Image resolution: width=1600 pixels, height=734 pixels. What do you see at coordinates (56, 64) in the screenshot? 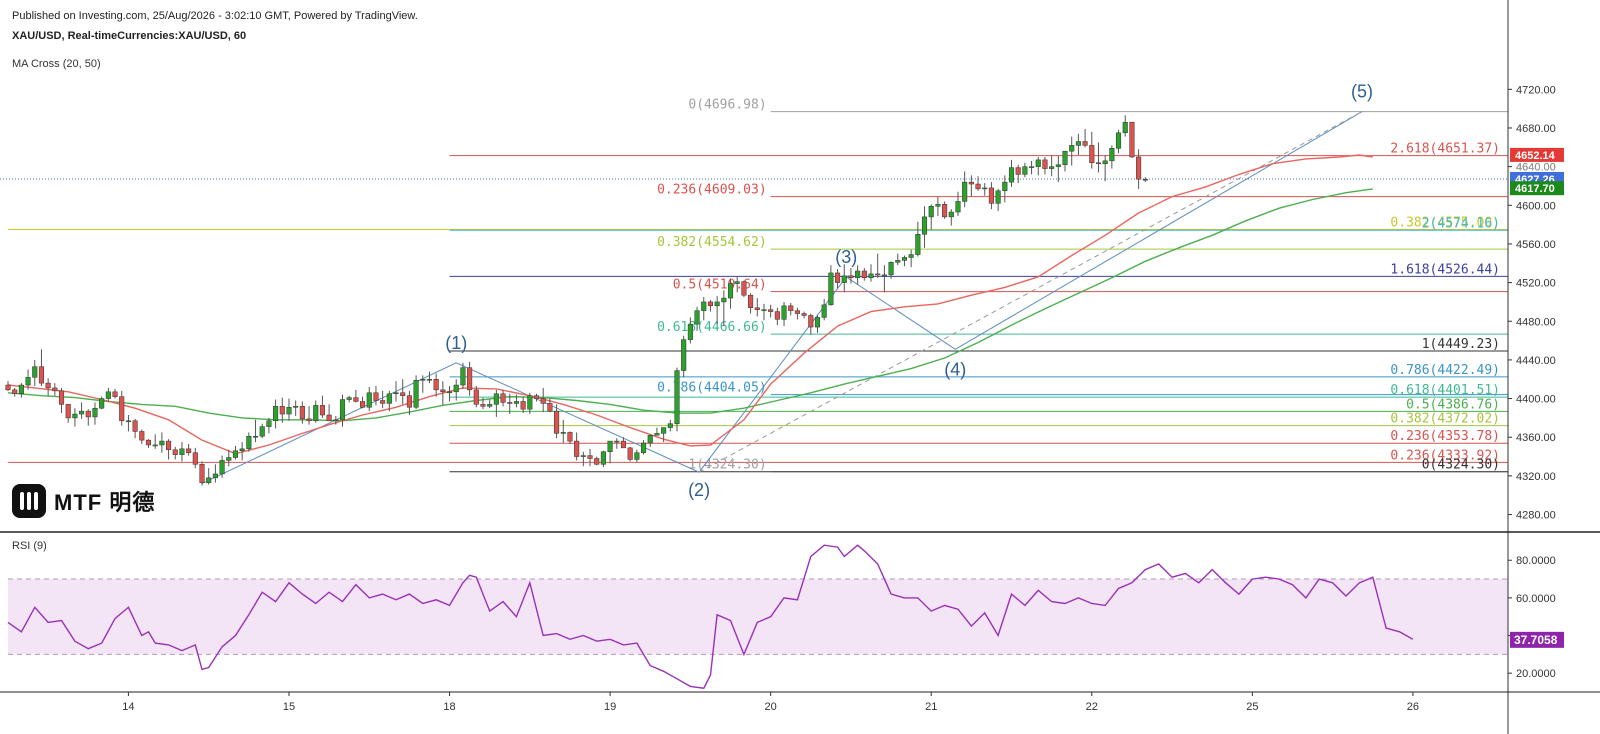
I see `ma-cross-label: MA Cross (20, 50)` at bounding box center [56, 64].